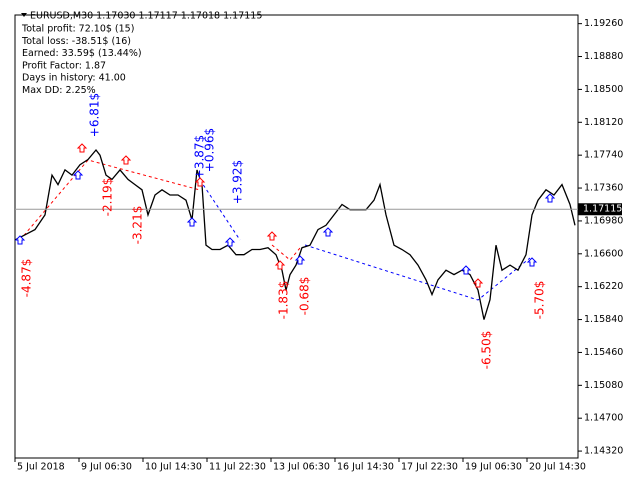  I want to click on y-tick-label: 1.18120, so click(603, 122).